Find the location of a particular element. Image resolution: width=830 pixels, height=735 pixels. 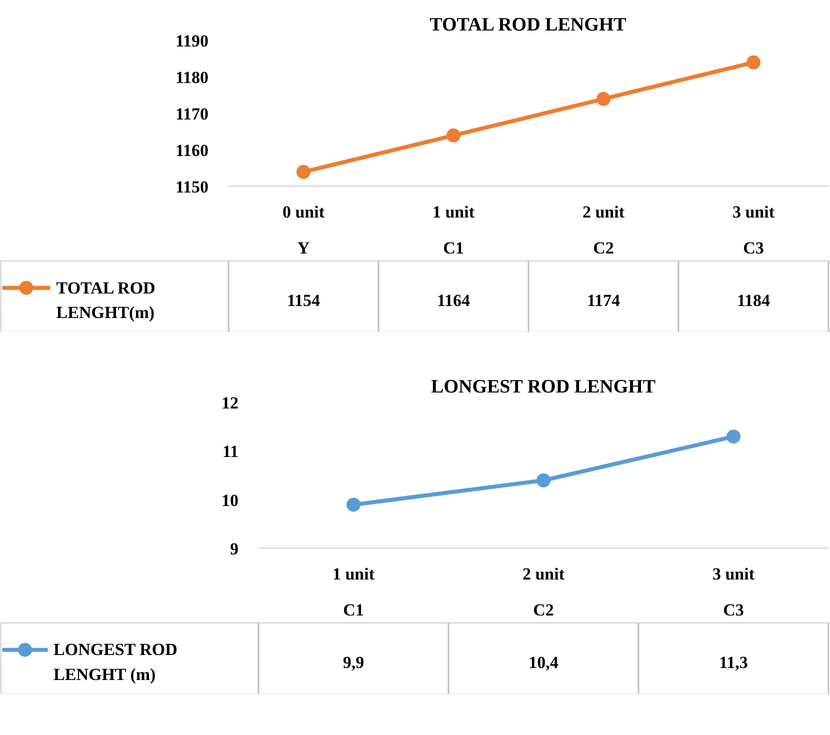

x-tick-label: 0 unit Y is located at coordinates (303, 230).